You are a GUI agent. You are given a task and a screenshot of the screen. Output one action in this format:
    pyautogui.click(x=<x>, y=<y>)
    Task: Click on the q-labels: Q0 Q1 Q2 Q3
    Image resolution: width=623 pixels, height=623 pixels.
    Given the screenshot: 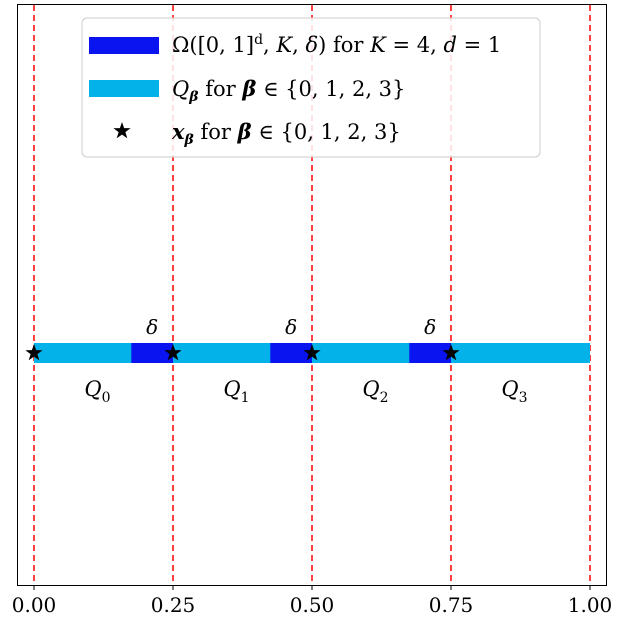 What is the action you would take?
    pyautogui.click(x=305, y=391)
    